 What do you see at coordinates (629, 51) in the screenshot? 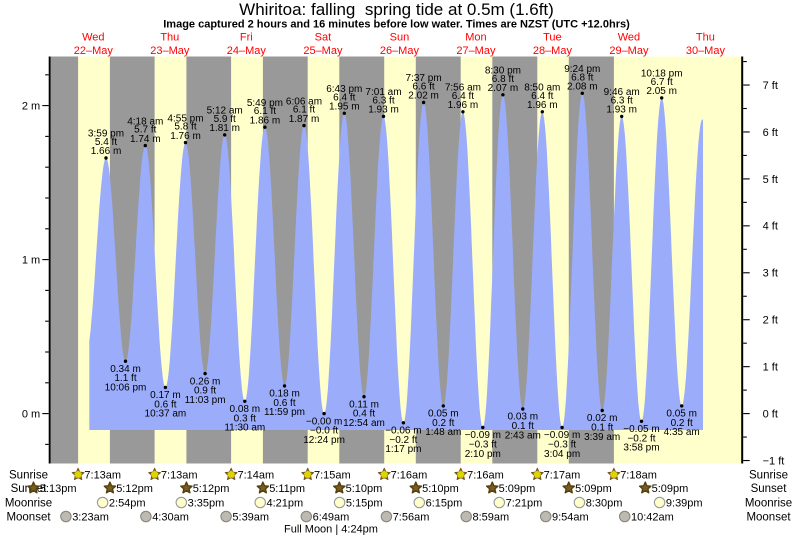
I see `svg-text: 29–May` at bounding box center [629, 51].